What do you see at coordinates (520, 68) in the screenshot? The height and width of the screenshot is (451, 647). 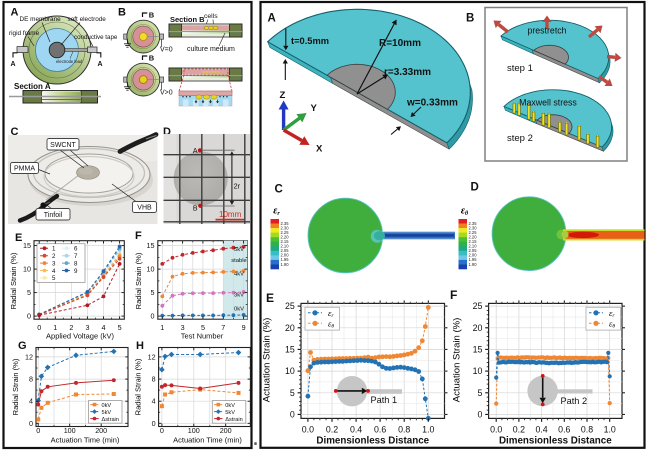 I see `svg-text: step 1` at bounding box center [520, 68].